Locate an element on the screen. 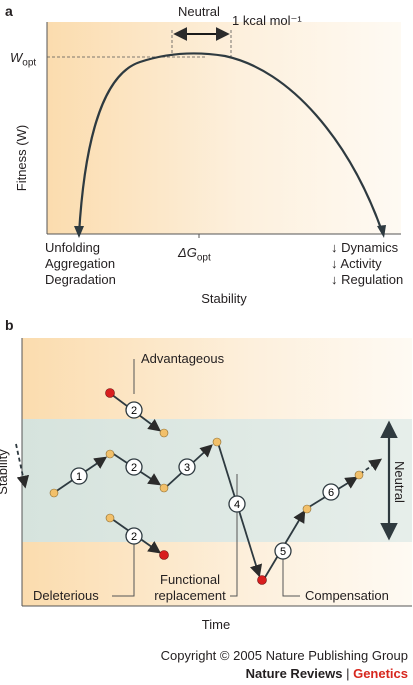 The height and width of the screenshot is (685, 413). step-badge-2-advantageous is located at coordinates (134, 410).